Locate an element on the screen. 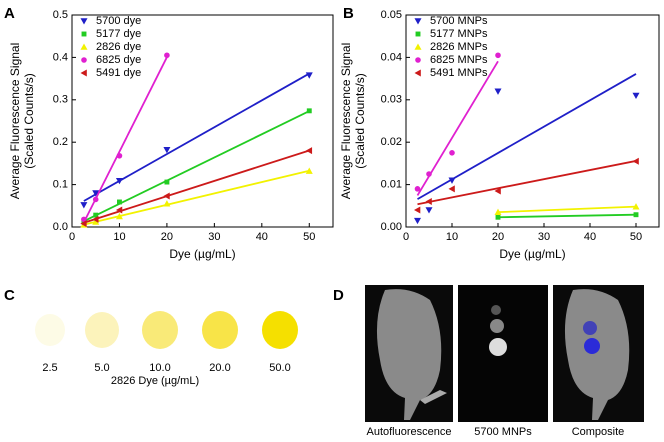 This screenshot has height=442, width=664. image-caption: 5700 MNPs is located at coordinates (503, 432).